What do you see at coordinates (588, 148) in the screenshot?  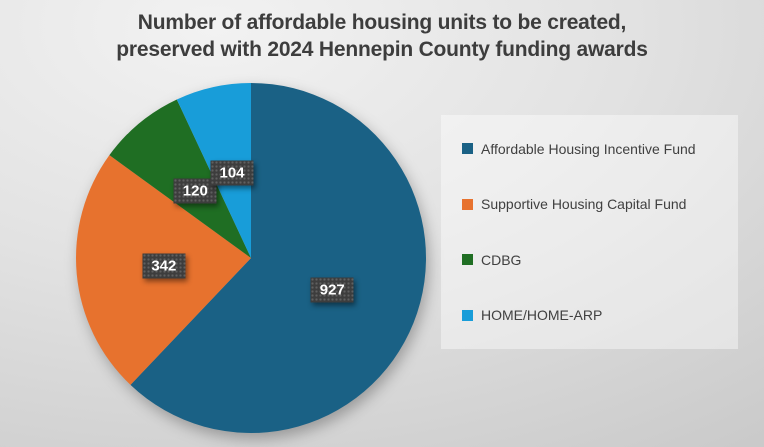 I see `legend-label: Affordable Housing Incentive Fund` at bounding box center [588, 148].